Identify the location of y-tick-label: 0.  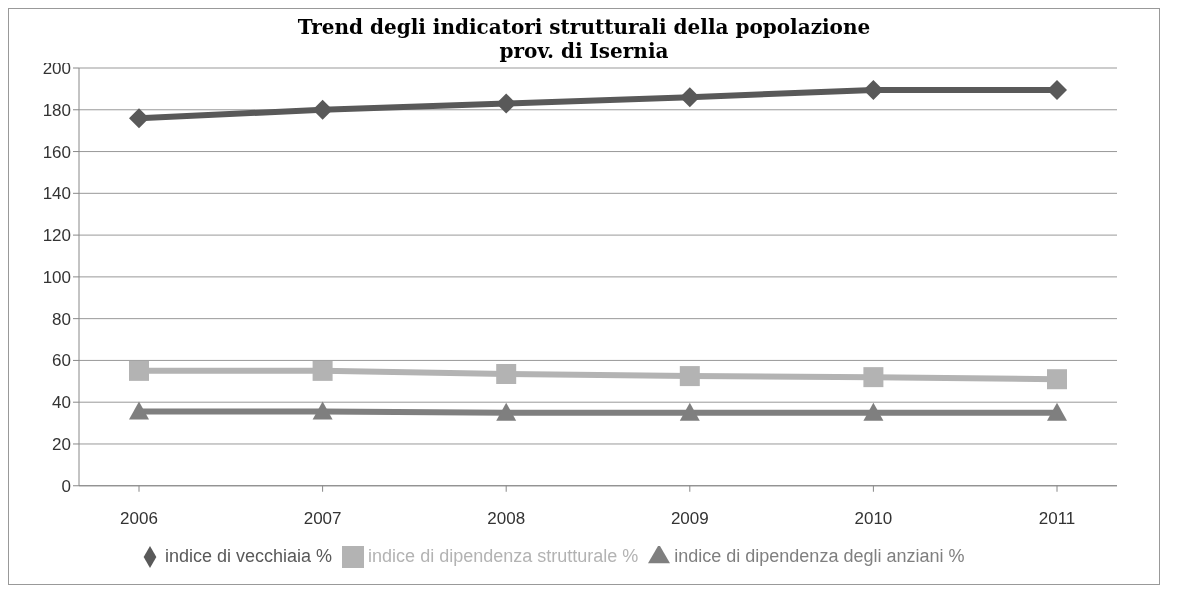
(66, 486).